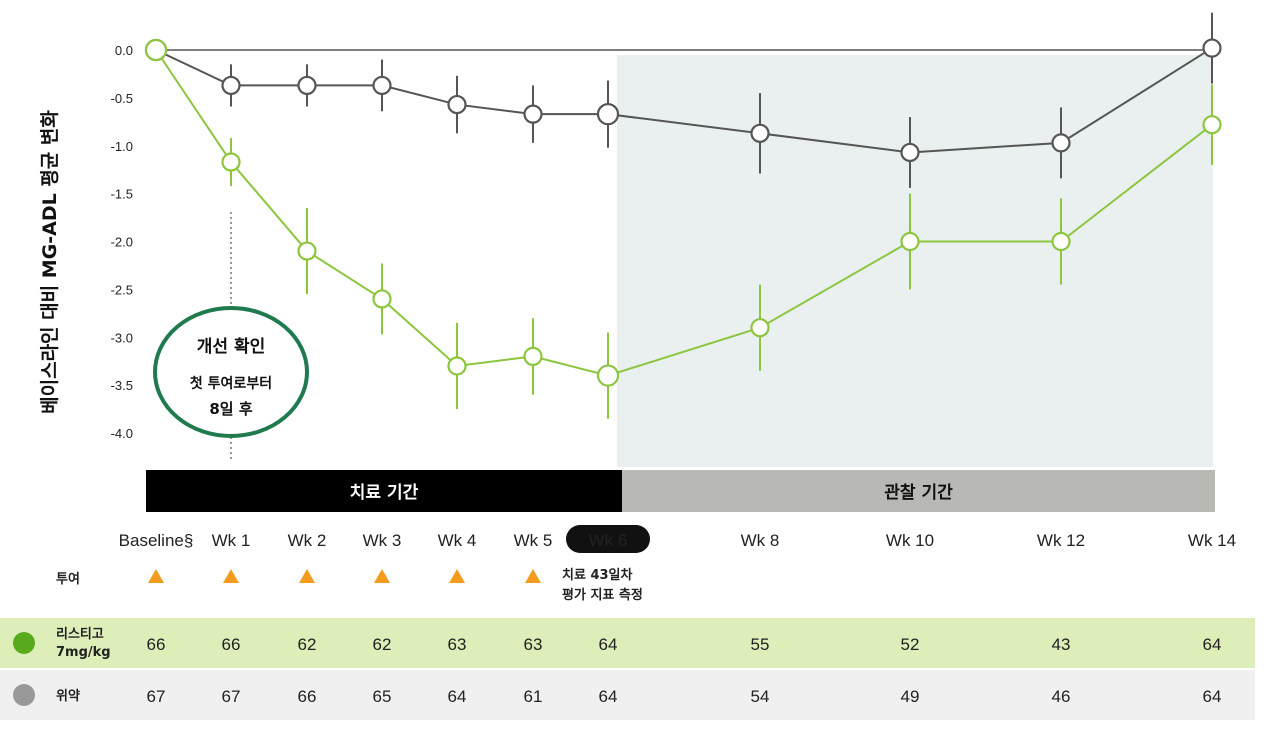 Image resolution: width=1280 pixels, height=748 pixels. What do you see at coordinates (231, 383) in the screenshot?
I see `callout-line1: 첫 투여로부터` at bounding box center [231, 383].